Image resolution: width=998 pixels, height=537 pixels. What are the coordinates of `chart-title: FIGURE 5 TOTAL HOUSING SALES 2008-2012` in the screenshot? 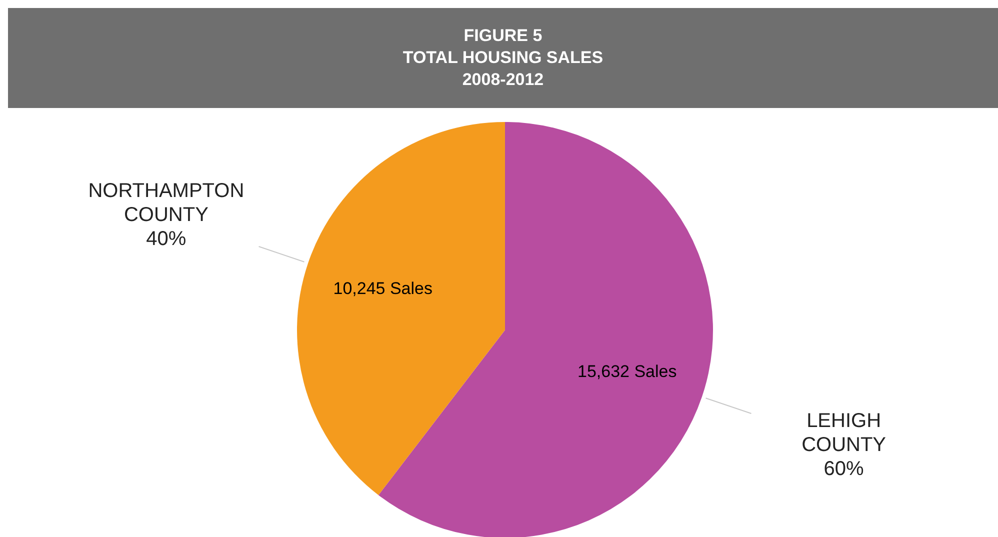 It's located at (503, 58).